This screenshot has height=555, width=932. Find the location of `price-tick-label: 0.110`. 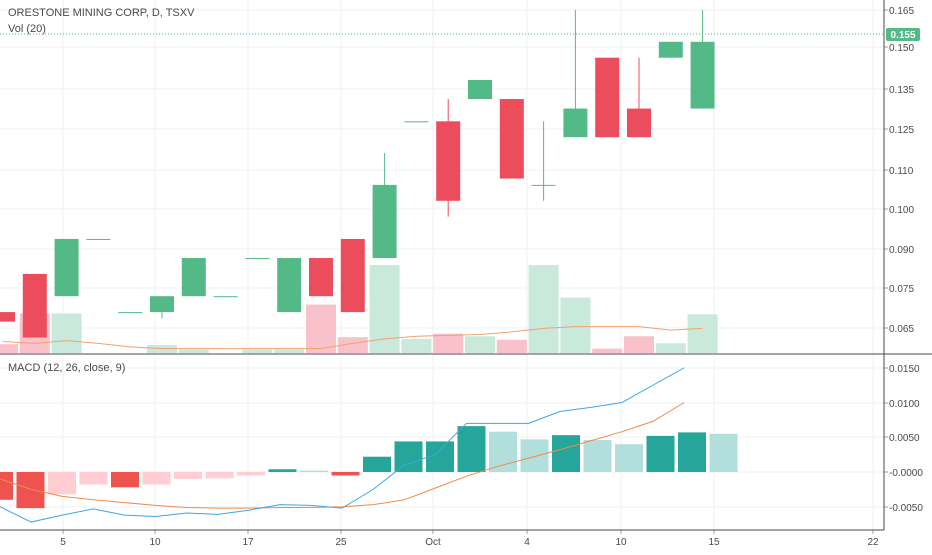

price-tick-label: 0.110 is located at coordinates (901, 171).